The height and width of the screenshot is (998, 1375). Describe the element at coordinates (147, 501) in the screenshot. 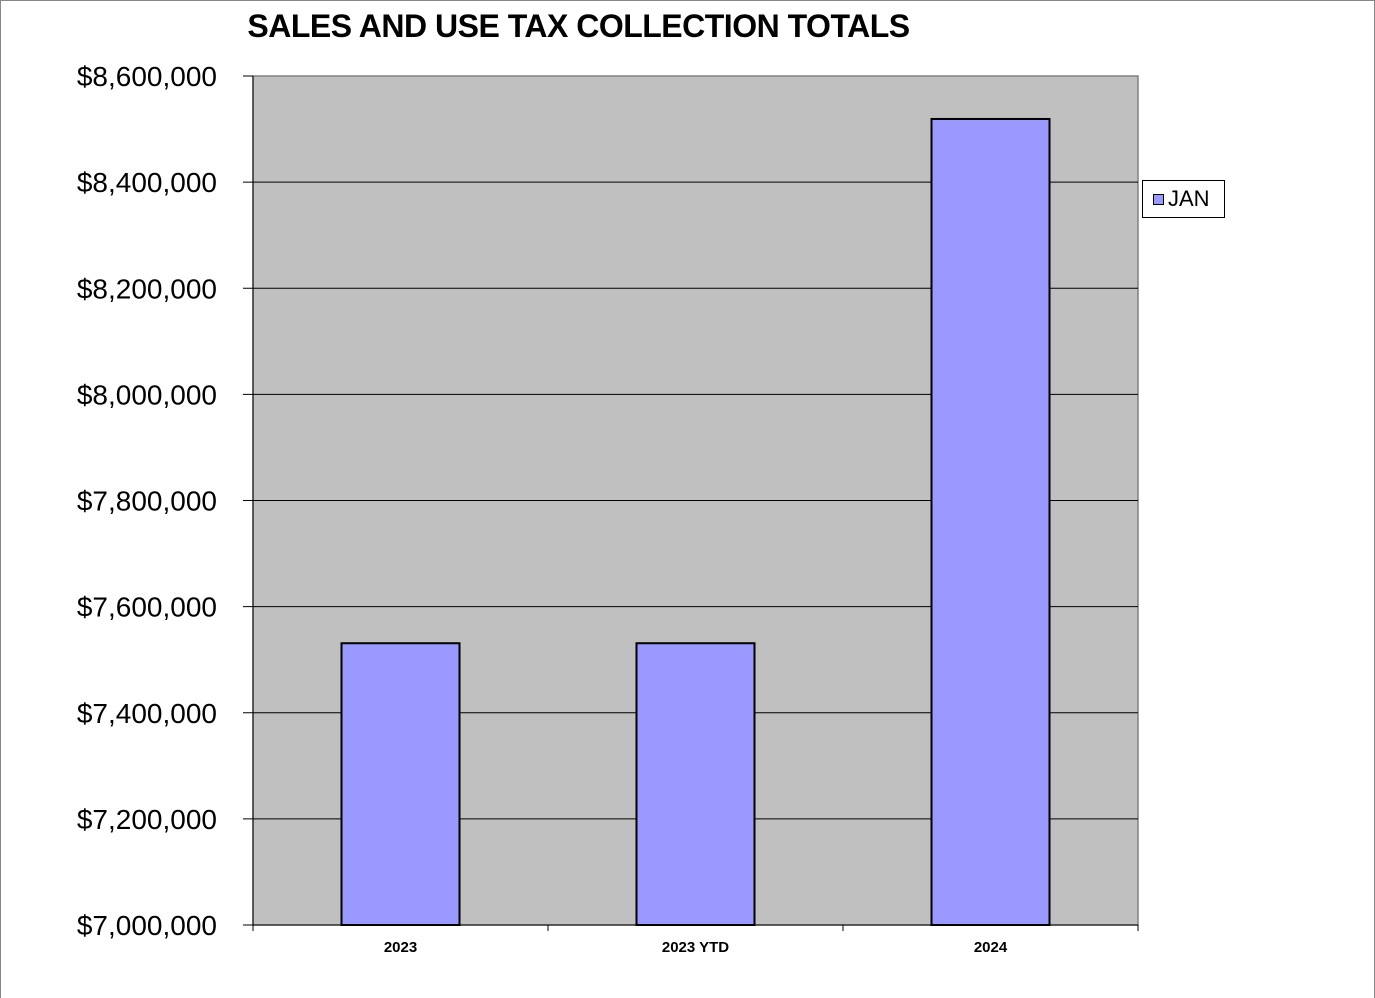

I see `y-tick-label: $7,800,000` at that location.